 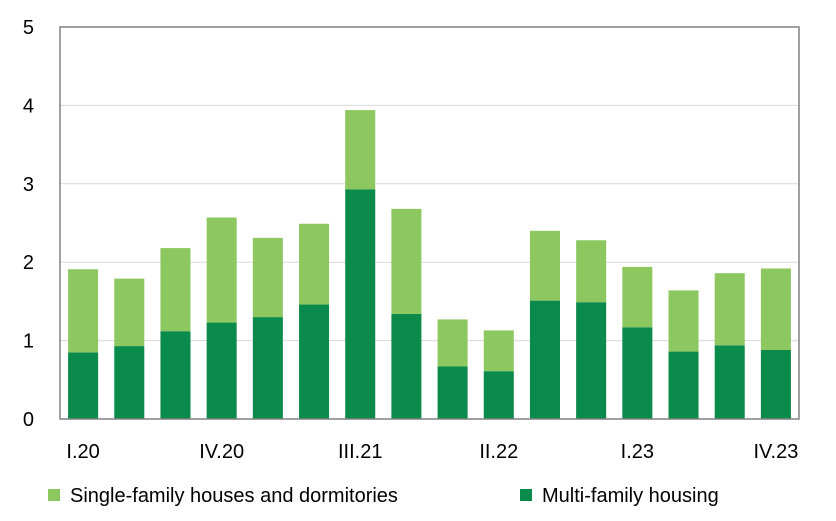 I want to click on x-tick-label: I.20, so click(x=82, y=452).